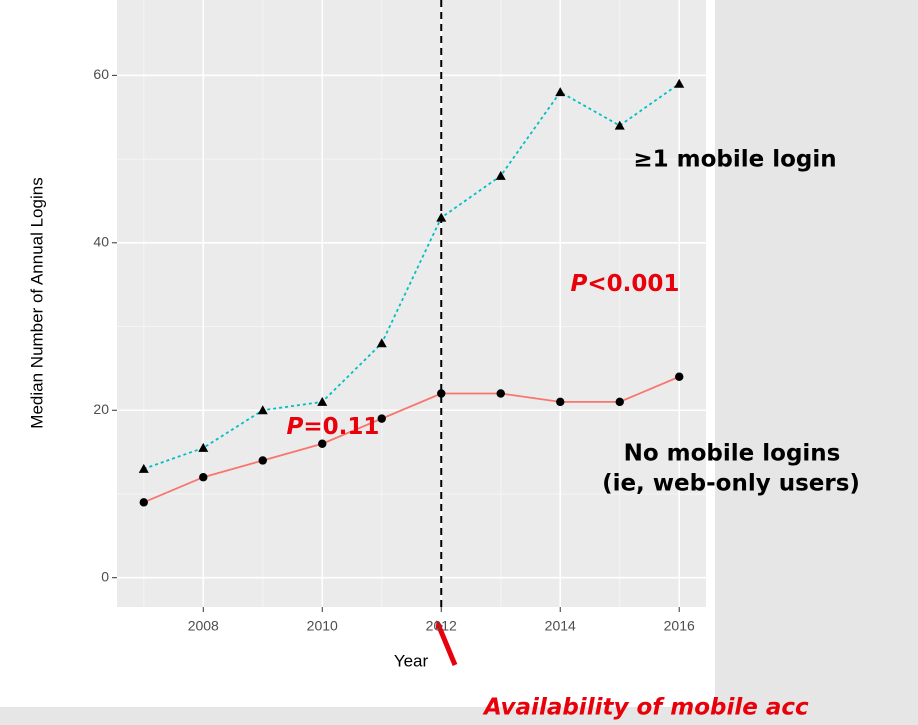 Image resolution: width=918 pixels, height=725 pixels. What do you see at coordinates (101, 74) in the screenshot?
I see `y-tick-label: 60` at bounding box center [101, 74].